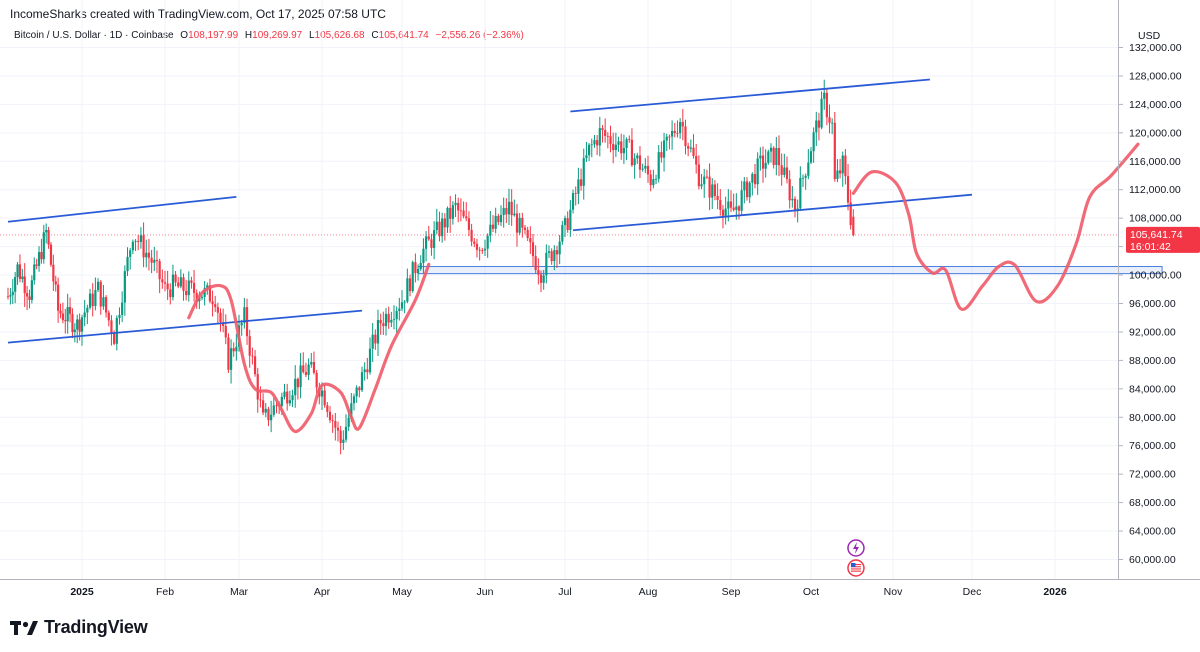  Describe the element at coordinates (1155, 219) in the screenshot. I see `y-tick-label: 108,000.00` at that location.